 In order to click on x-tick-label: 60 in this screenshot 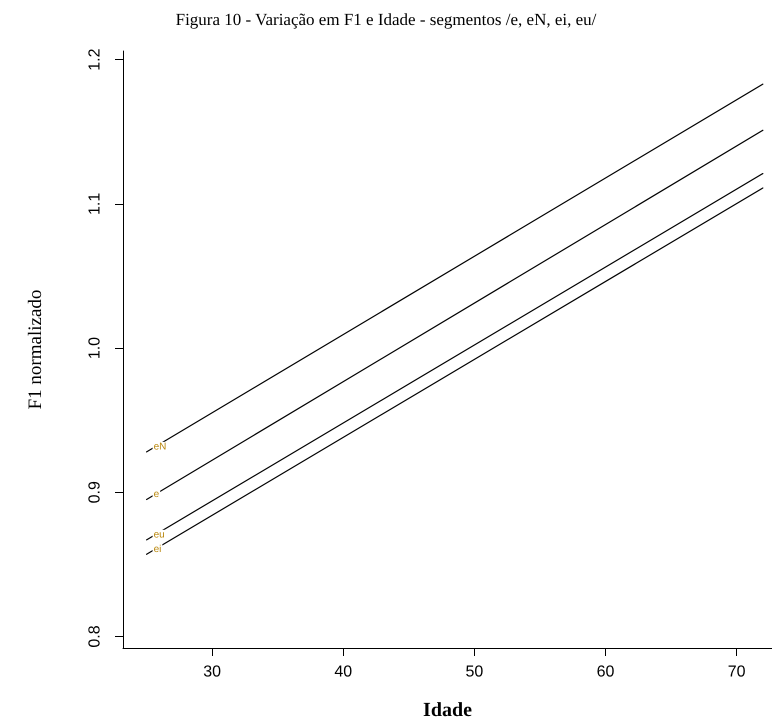, I will do `click(605, 672)`.